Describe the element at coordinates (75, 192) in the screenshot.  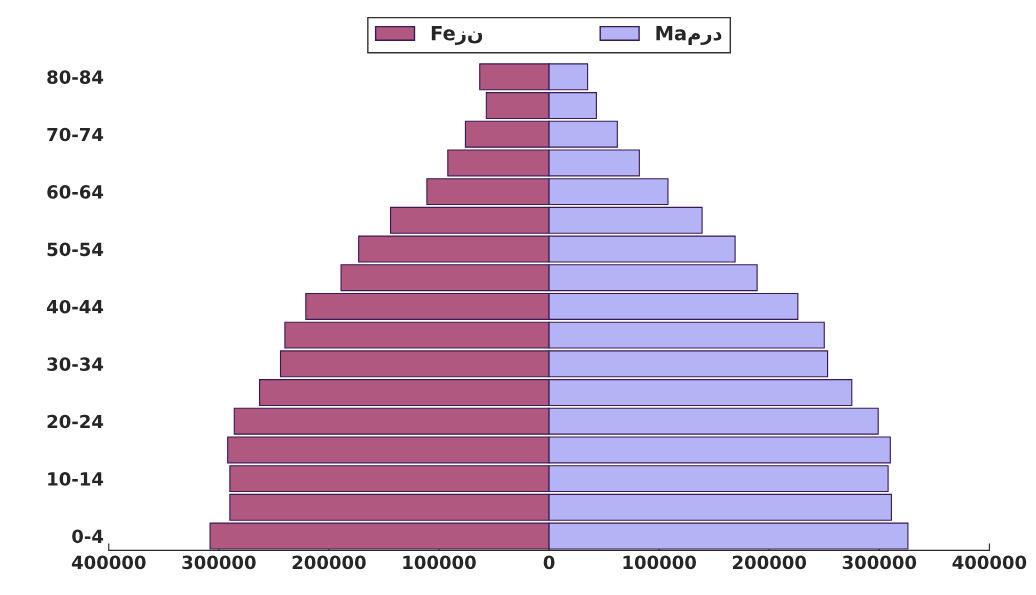
I see `y-tick-label: 60-64` at that location.